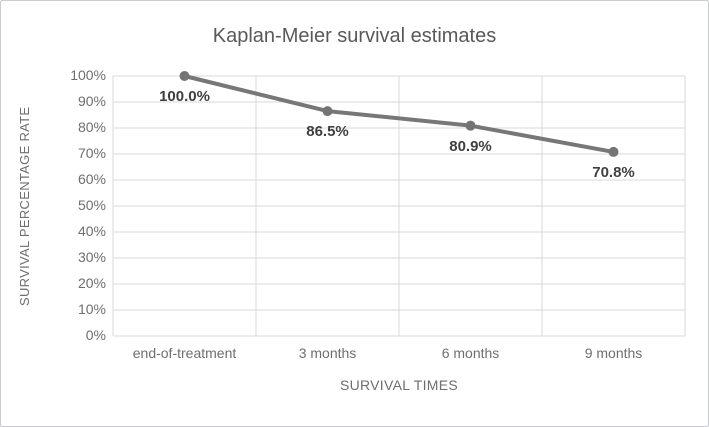 This screenshot has width=709, height=427. I want to click on y-tick-label: 10%, so click(91, 309).